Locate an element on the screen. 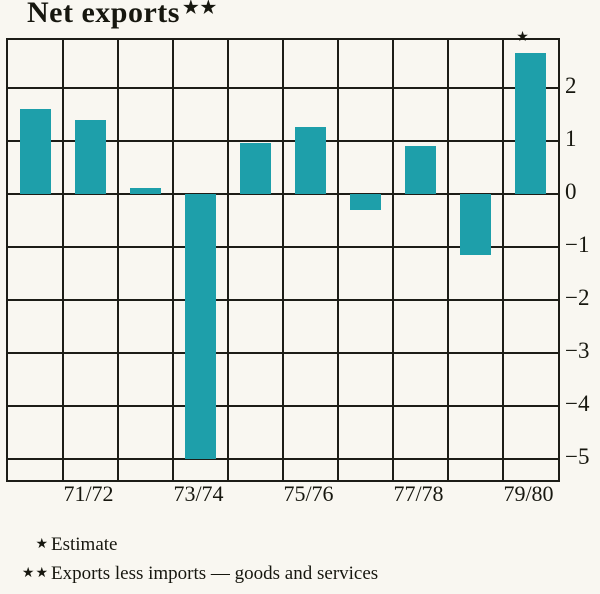 The height and width of the screenshot is (594, 600). x-tick-label: 79/80 is located at coordinates (528, 493).